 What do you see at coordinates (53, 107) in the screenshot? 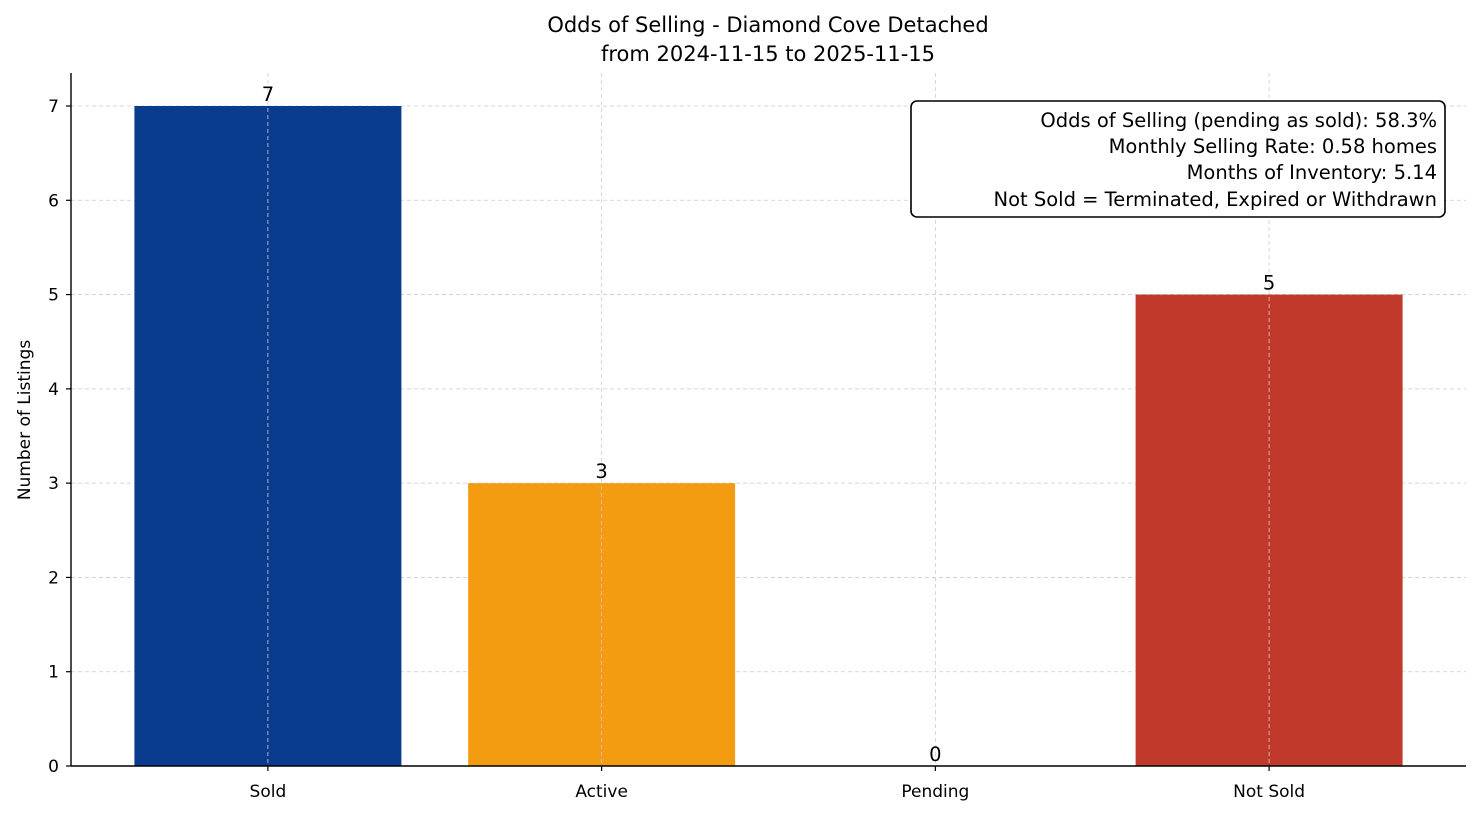
I see `y-tick-label: 7` at bounding box center [53, 107].